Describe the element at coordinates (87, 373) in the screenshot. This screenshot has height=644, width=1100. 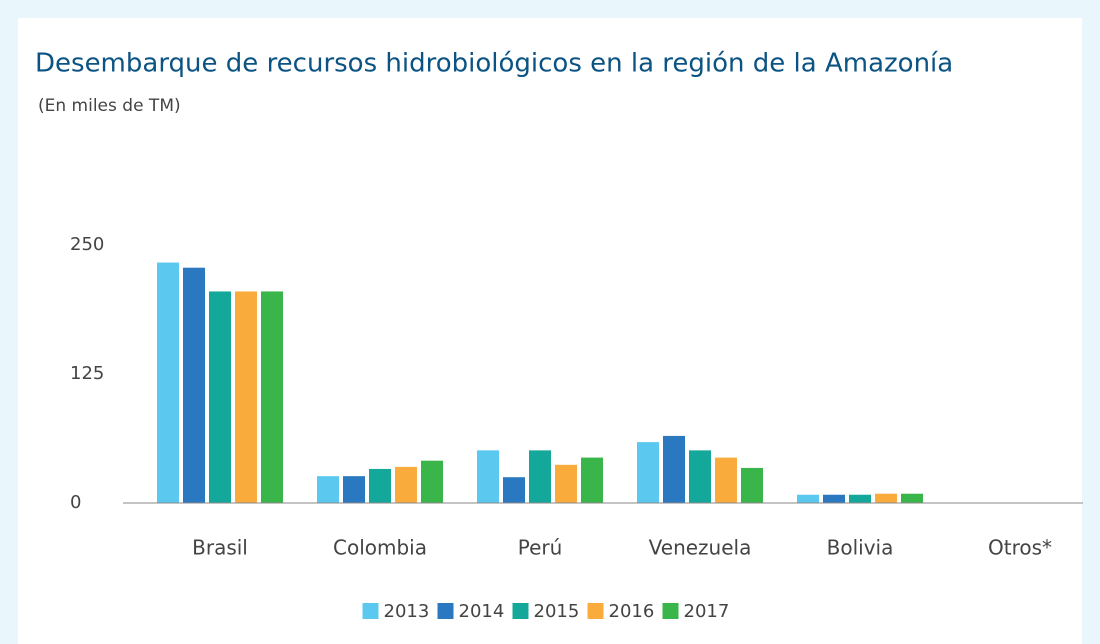
I see `y-tick-label: 125` at that location.